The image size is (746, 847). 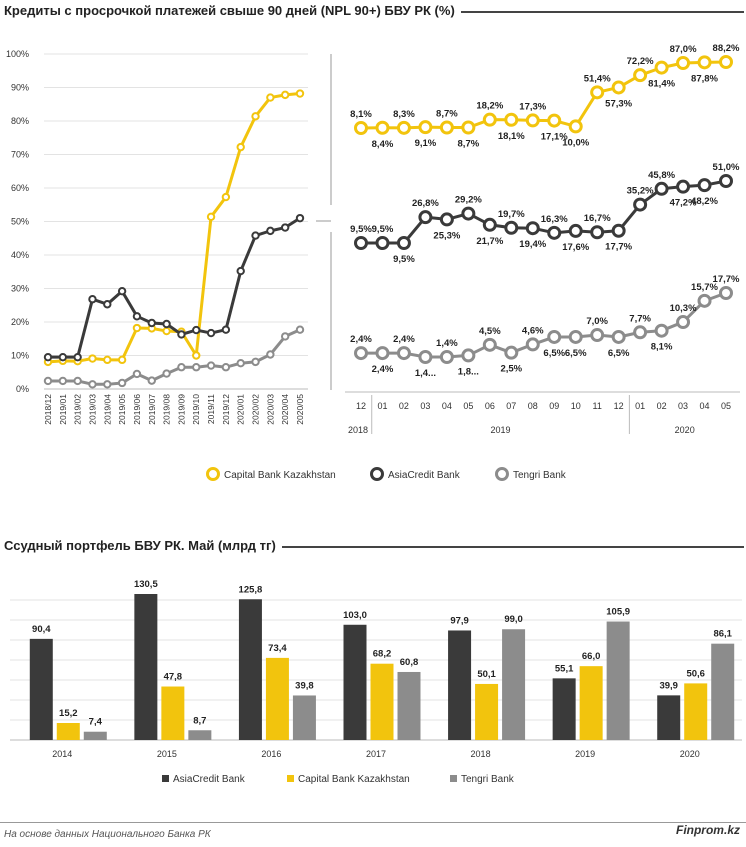 I want to click on left-x-tick-label: 2019/09, so click(x=181, y=409).